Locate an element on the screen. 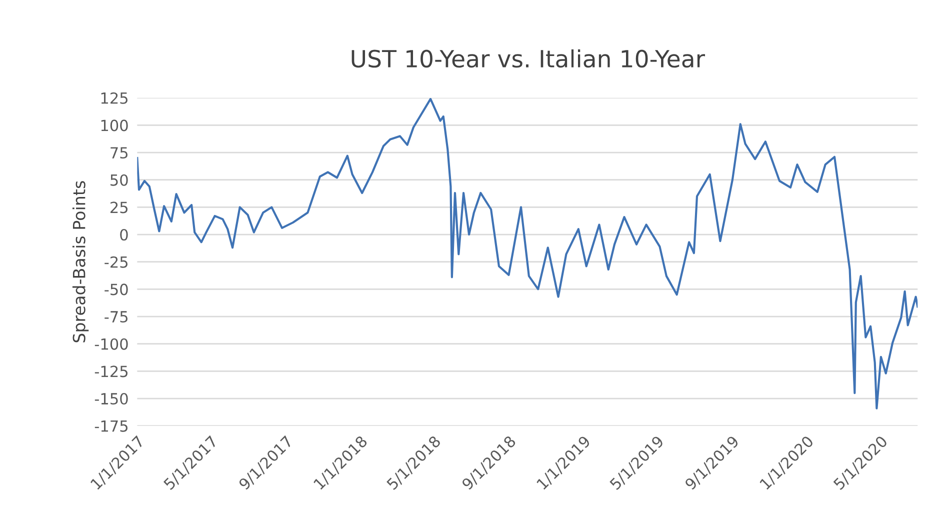 The height and width of the screenshot is (529, 946). y-tick-label: -125 is located at coordinates (111, 372).